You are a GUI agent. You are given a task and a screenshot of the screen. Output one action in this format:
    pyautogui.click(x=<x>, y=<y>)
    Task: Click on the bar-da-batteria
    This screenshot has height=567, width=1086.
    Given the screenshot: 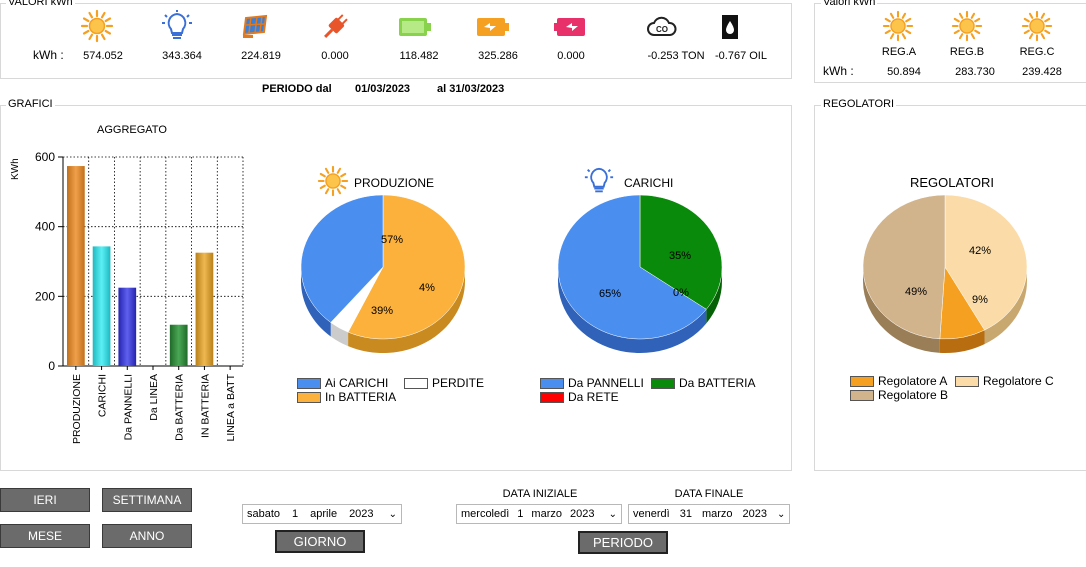 What is the action you would take?
    pyautogui.click(x=178, y=345)
    